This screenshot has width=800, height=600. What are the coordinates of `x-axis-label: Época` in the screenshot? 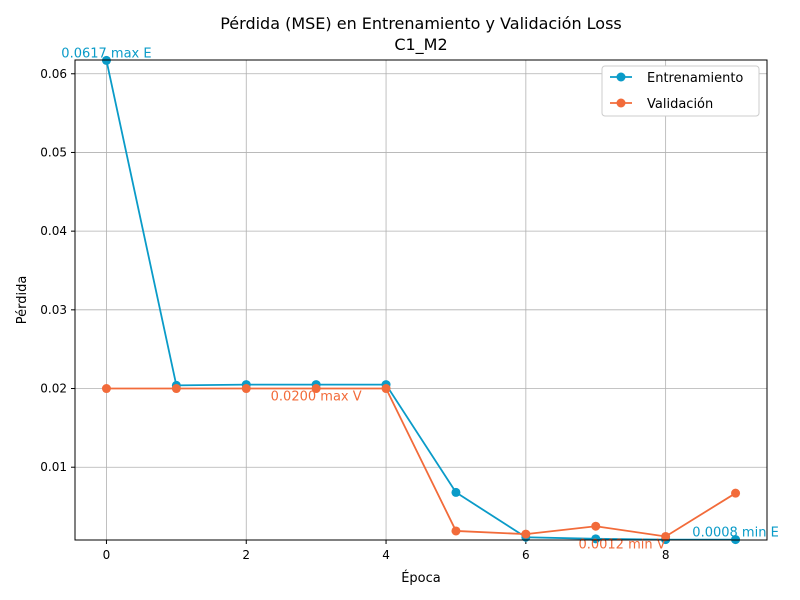 It's located at (421, 578).